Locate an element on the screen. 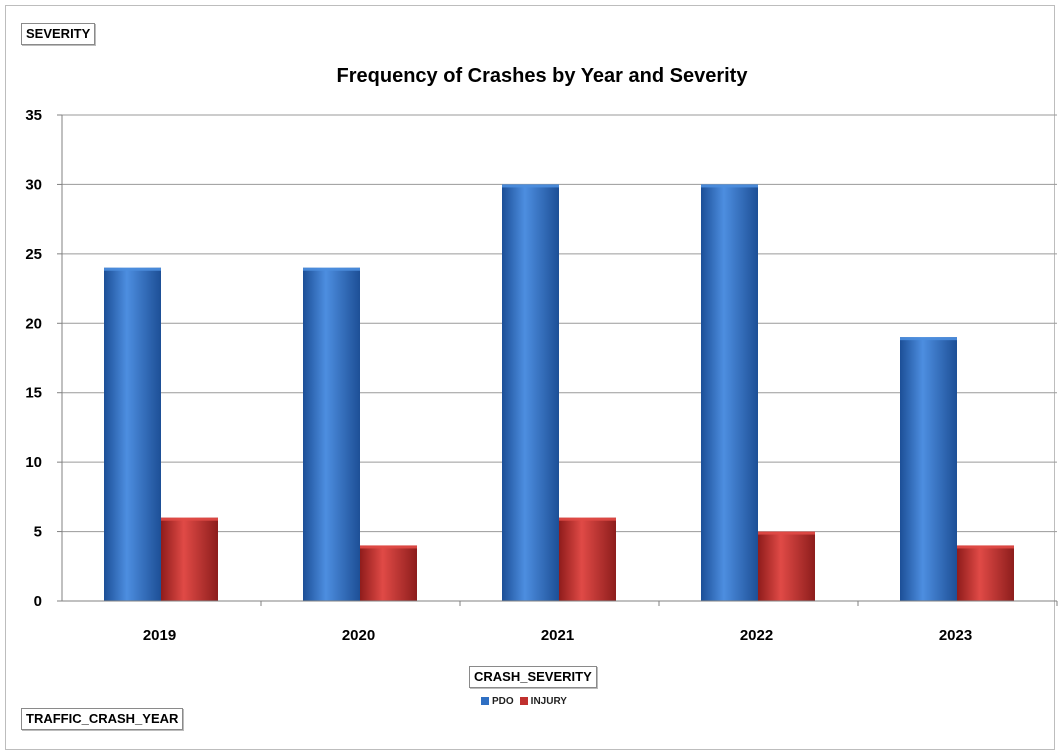 This screenshot has width=1060, height=755. bar-pdo-2023 is located at coordinates (928, 469).